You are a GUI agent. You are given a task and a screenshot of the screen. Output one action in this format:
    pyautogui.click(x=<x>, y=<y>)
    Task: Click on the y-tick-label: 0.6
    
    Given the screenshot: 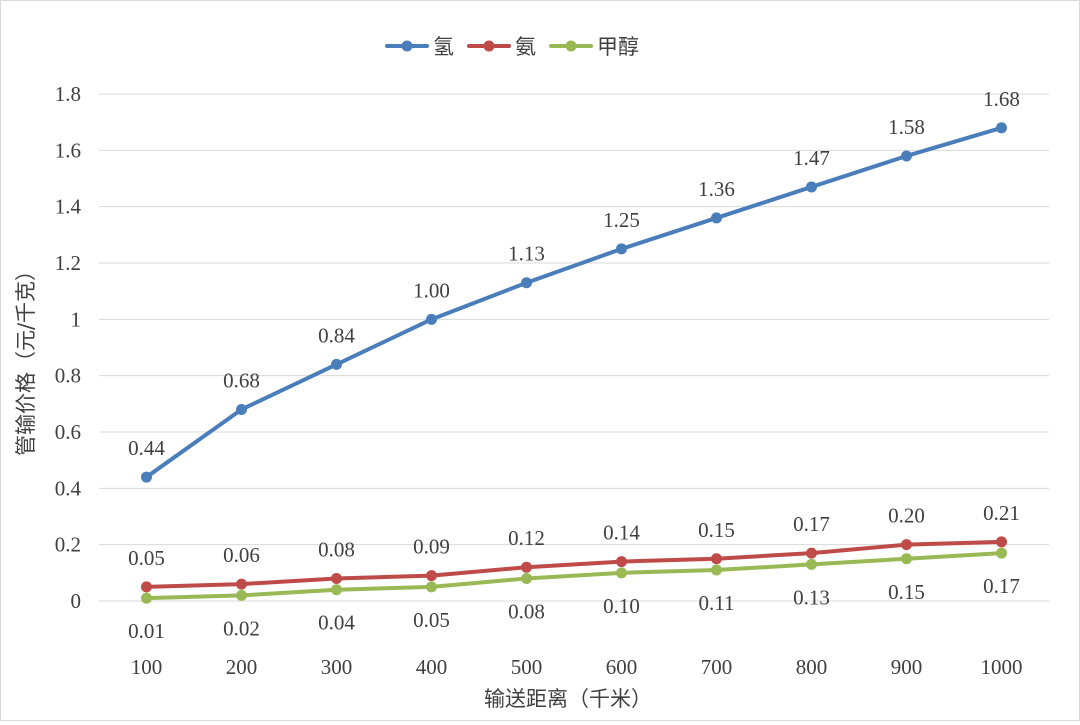 What is the action you would take?
    pyautogui.click(x=68, y=432)
    